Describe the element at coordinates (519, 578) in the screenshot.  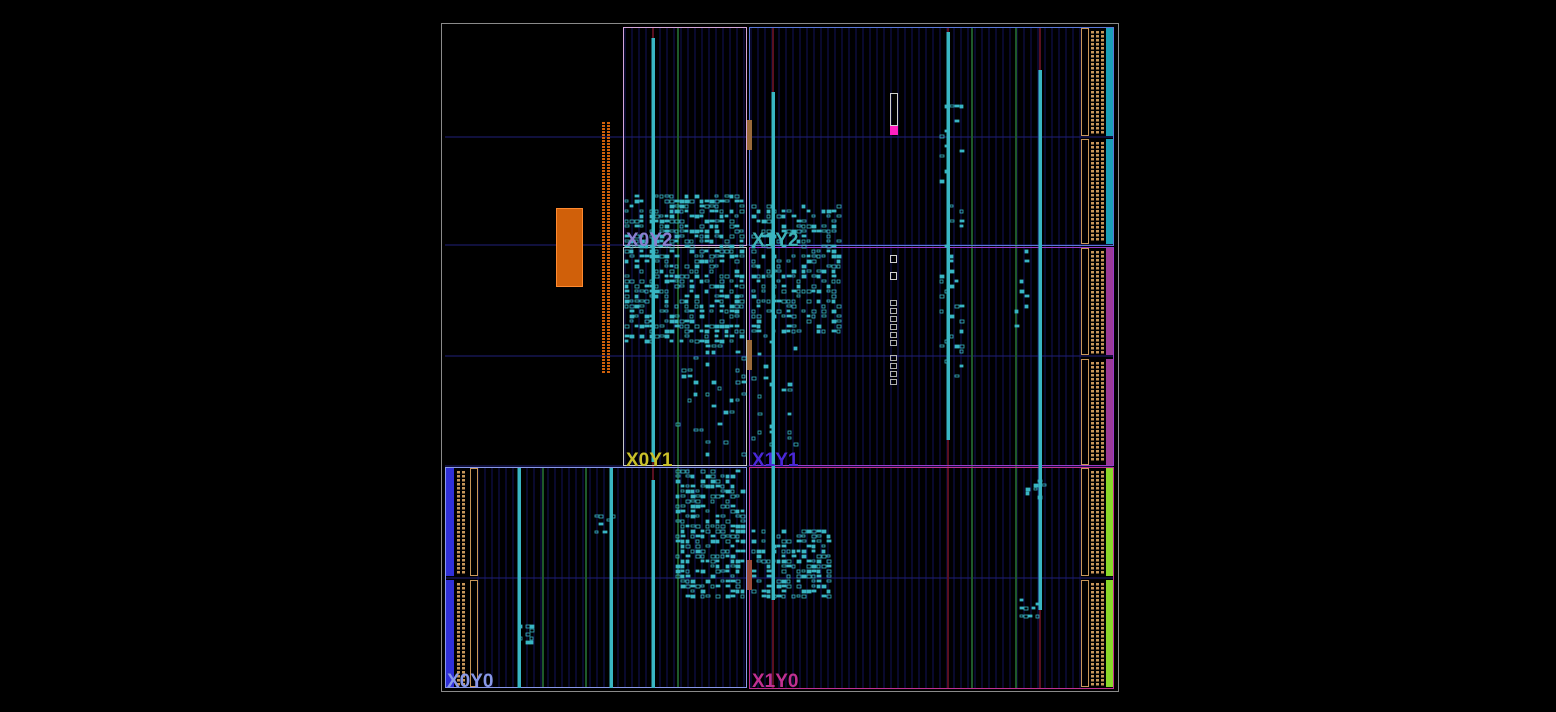
I see `logic-column` at that location.